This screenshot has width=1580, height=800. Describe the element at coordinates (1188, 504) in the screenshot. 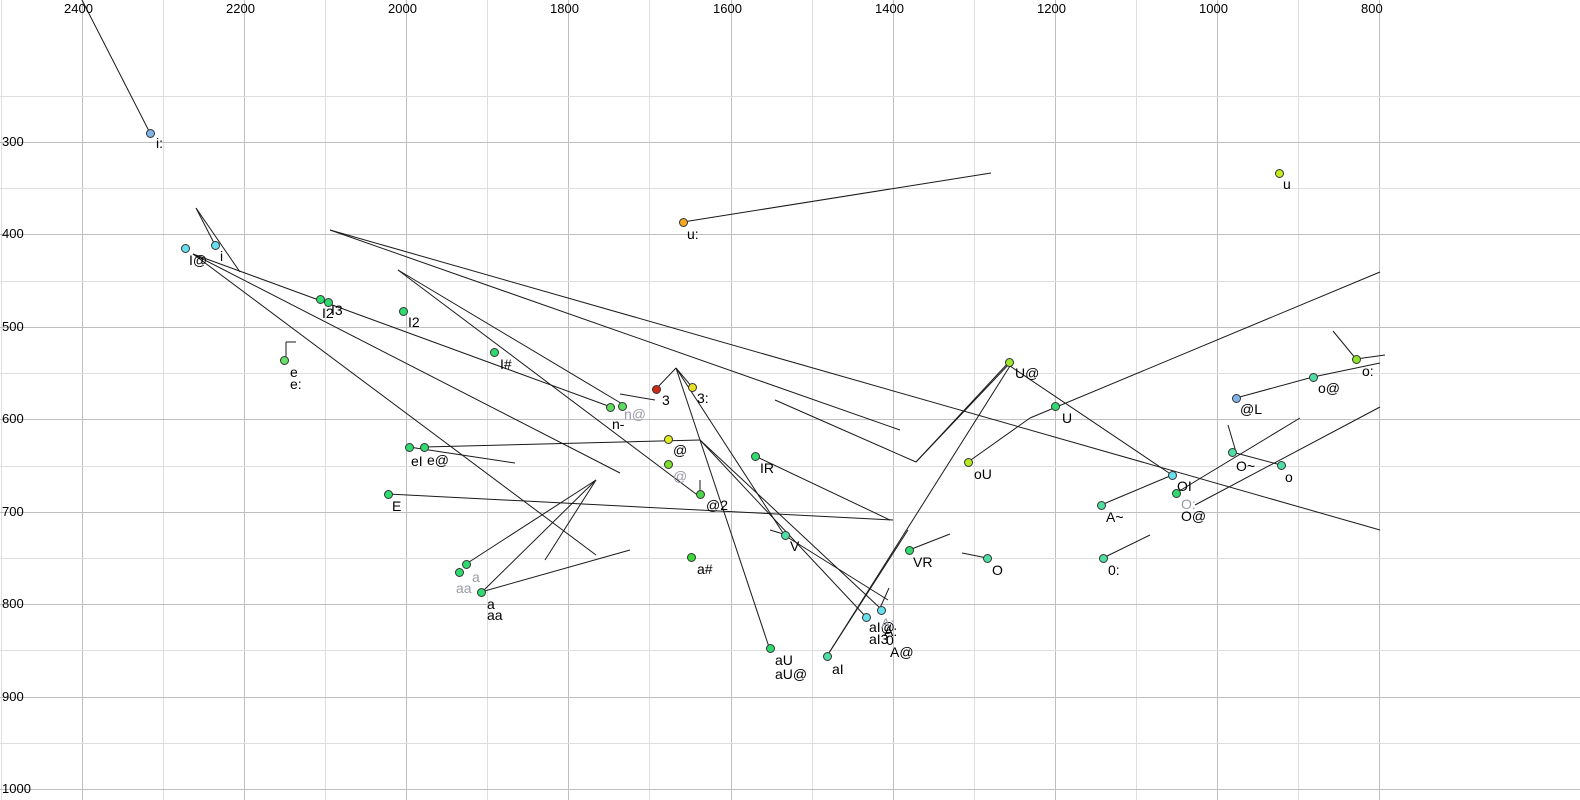

I see `data-point-label: O:` at that location.